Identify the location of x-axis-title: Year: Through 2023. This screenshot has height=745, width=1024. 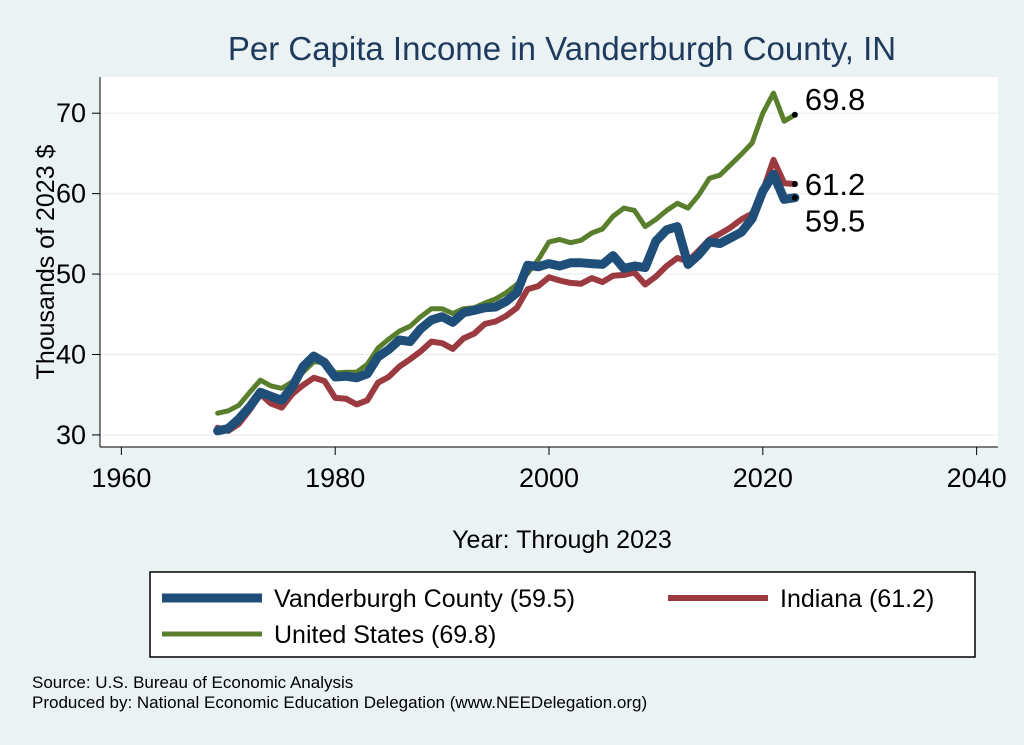
(562, 540).